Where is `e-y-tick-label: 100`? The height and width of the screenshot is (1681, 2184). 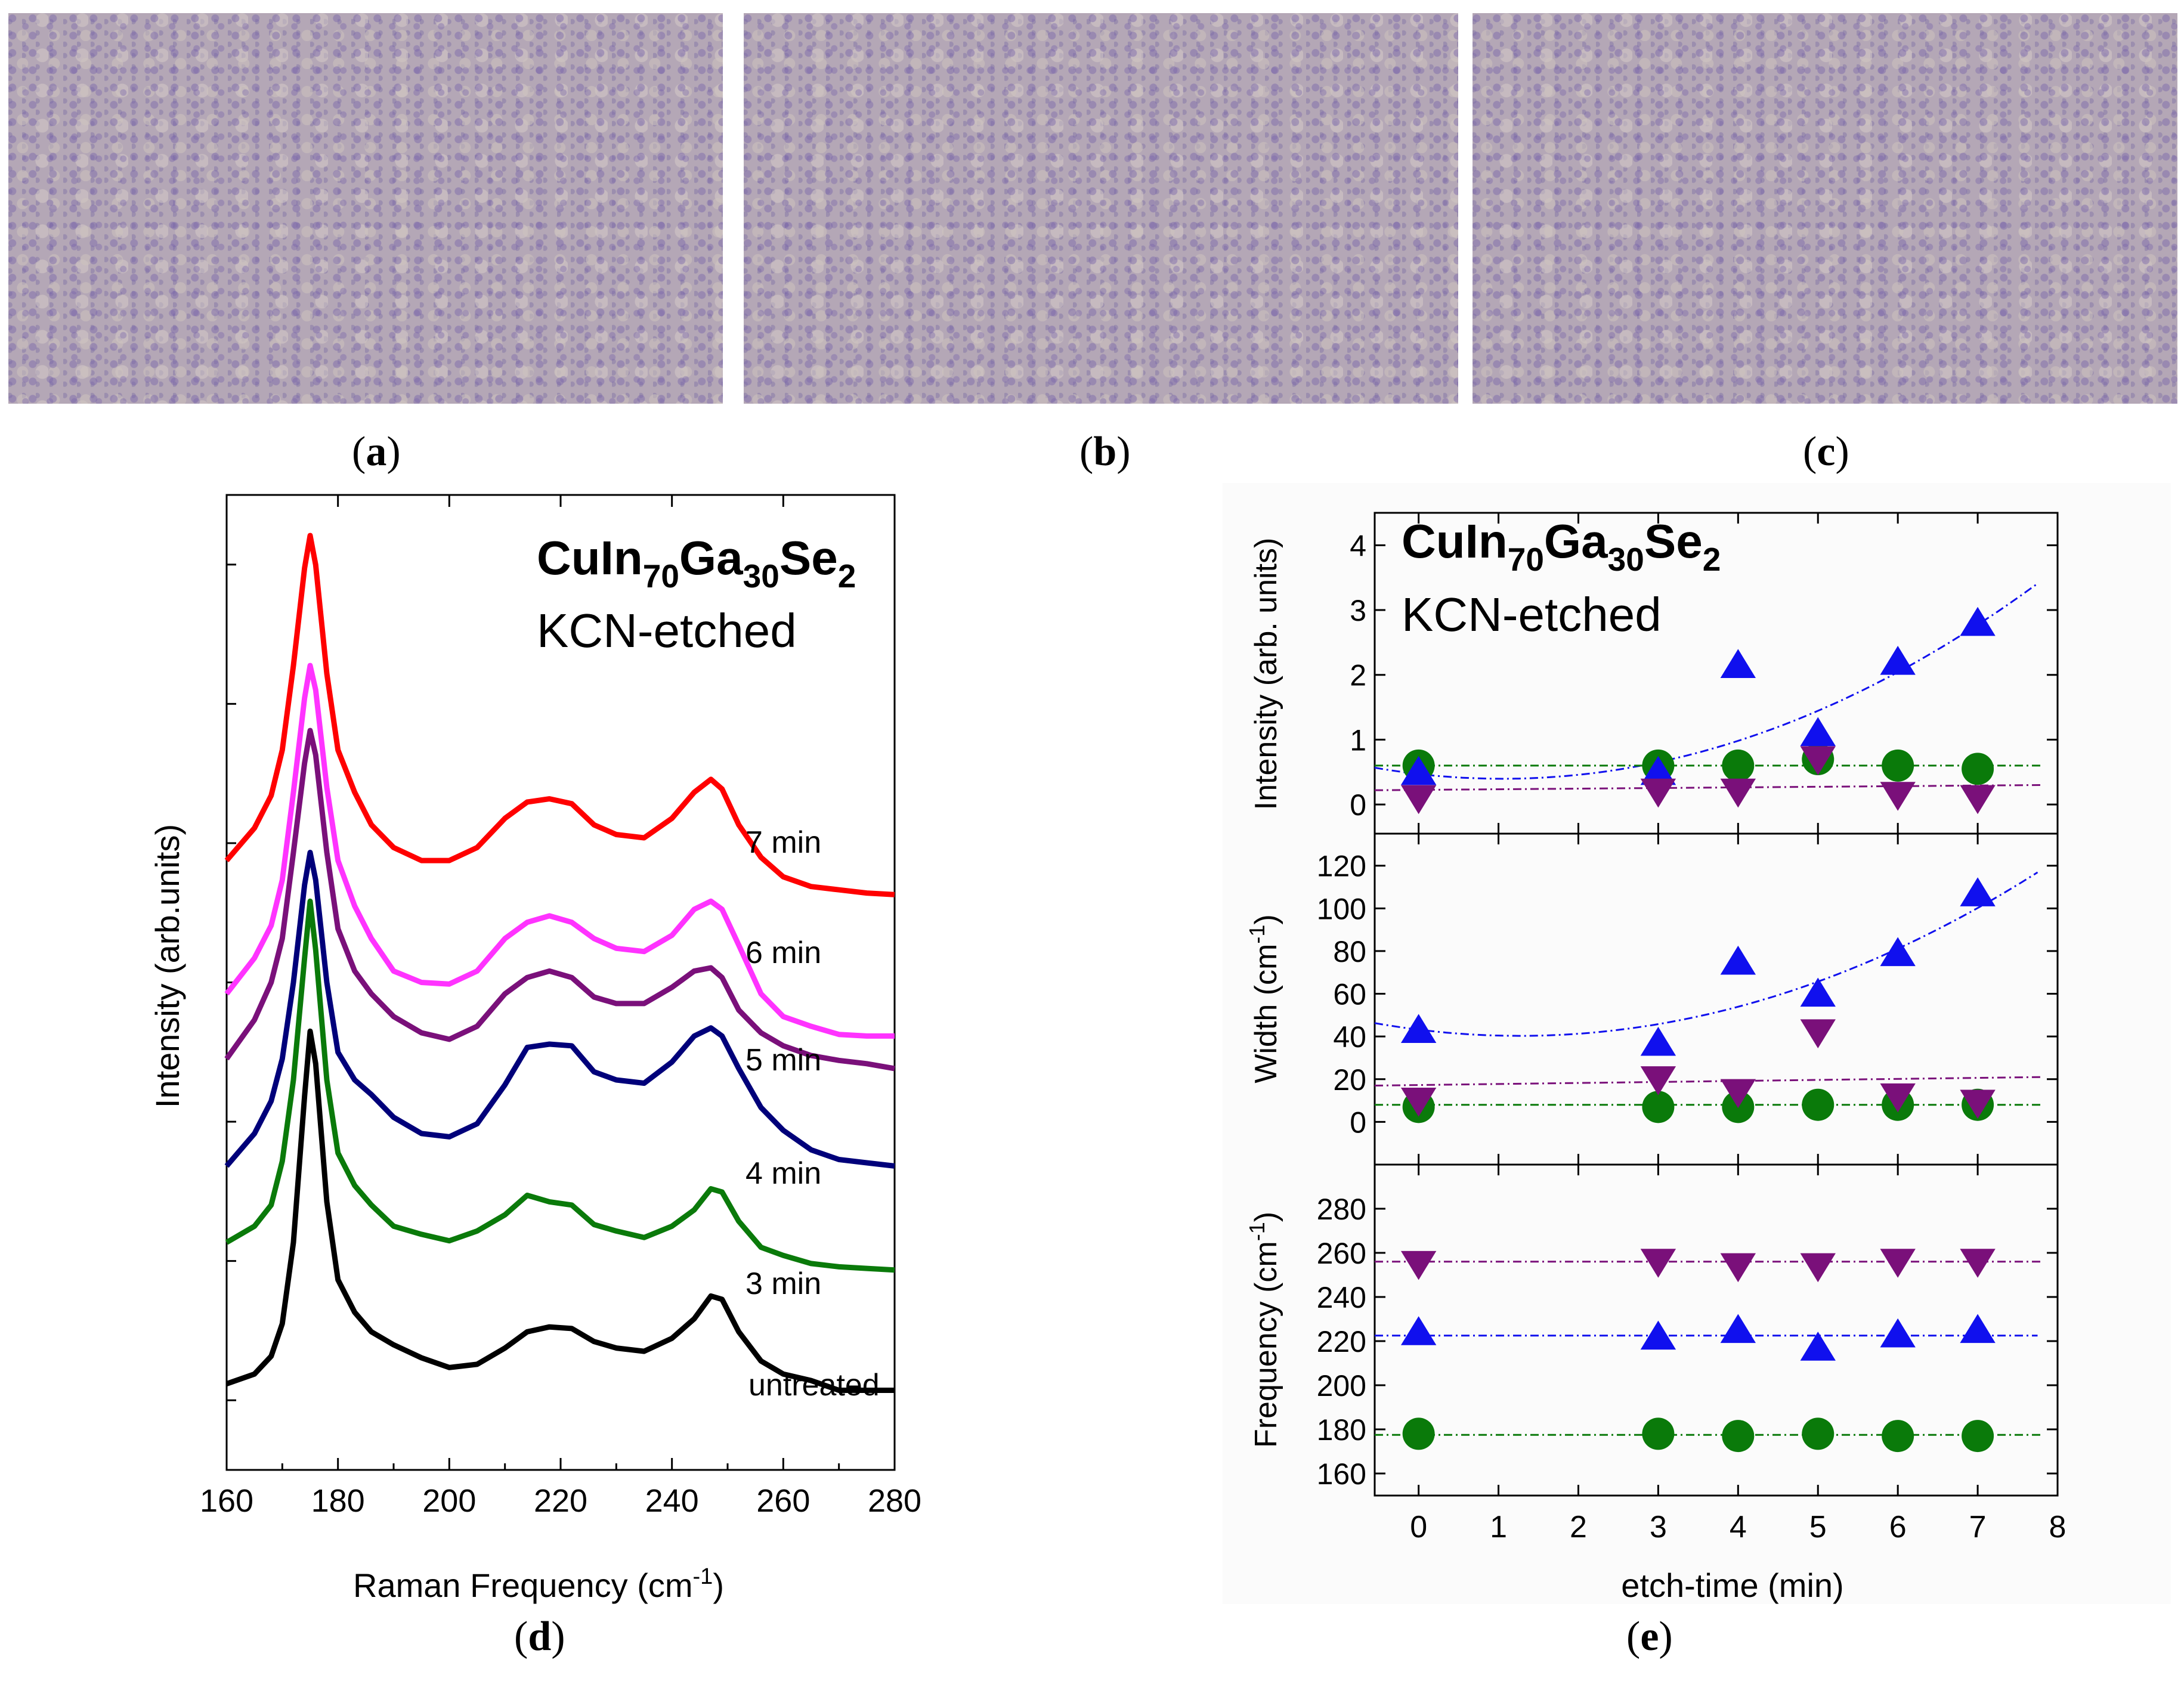
e-y-tick-label: 100 is located at coordinates (1341, 908).